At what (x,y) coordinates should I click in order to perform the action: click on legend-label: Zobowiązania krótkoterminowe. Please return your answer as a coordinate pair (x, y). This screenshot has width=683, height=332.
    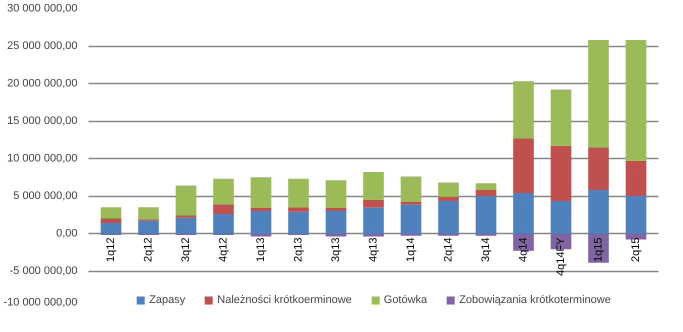
    Looking at the image, I should click on (535, 300).